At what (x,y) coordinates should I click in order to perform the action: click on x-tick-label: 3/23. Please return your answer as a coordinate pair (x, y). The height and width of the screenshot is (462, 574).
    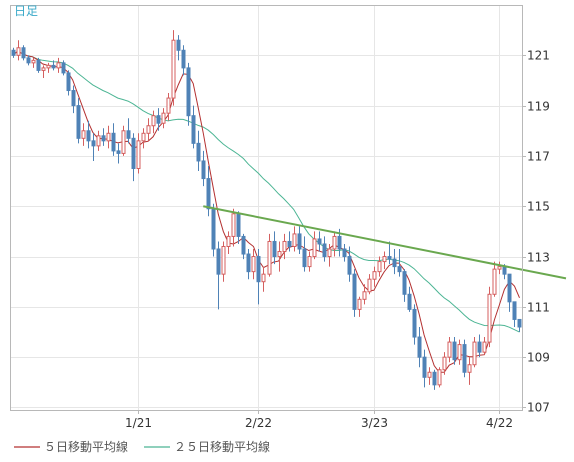
    Looking at the image, I should click on (374, 423).